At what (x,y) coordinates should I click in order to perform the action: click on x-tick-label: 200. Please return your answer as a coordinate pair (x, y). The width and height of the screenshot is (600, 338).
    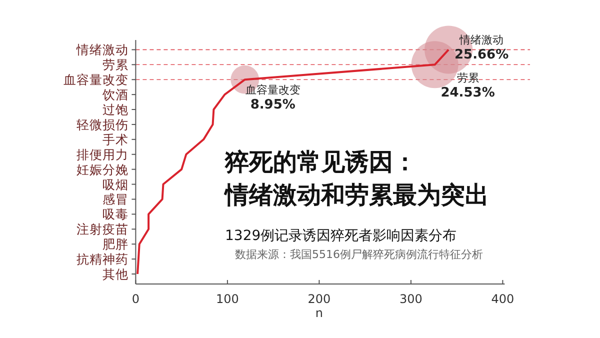
    Looking at the image, I should click on (319, 299).